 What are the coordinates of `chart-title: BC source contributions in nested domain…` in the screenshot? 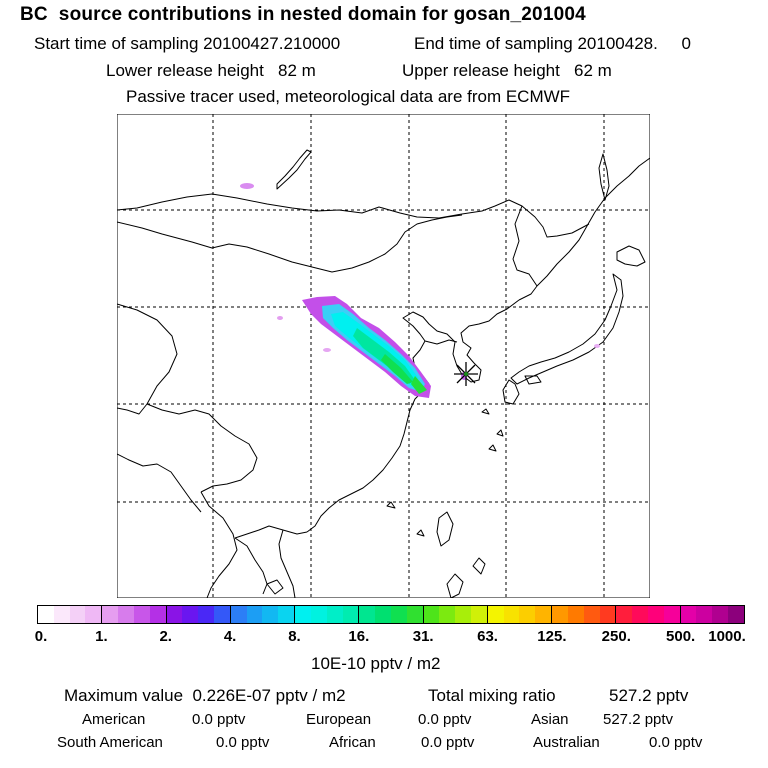 It's located at (303, 14).